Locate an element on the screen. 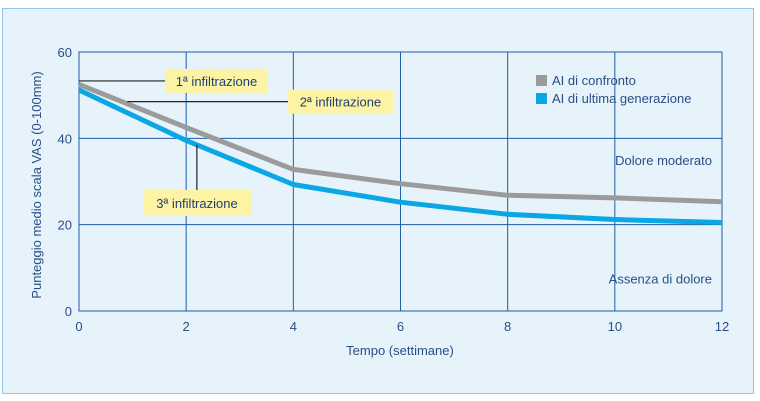 Image resolution: width=760 pixels, height=401 pixels. x-tick-label: 6 is located at coordinates (400, 326).